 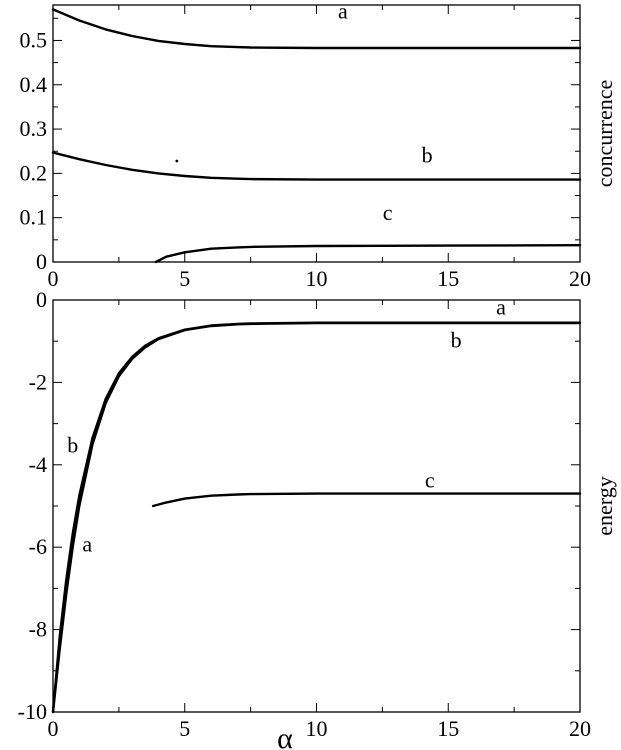 What do you see at coordinates (427, 154) in the screenshot?
I see `concurrence-curve-label-b: b` at bounding box center [427, 154].